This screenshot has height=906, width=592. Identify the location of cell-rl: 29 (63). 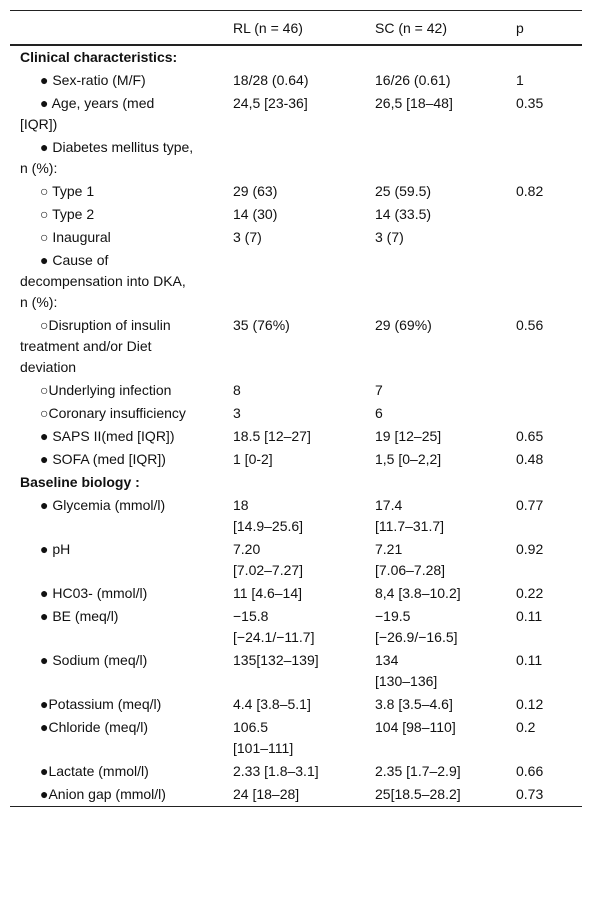
(255, 191).